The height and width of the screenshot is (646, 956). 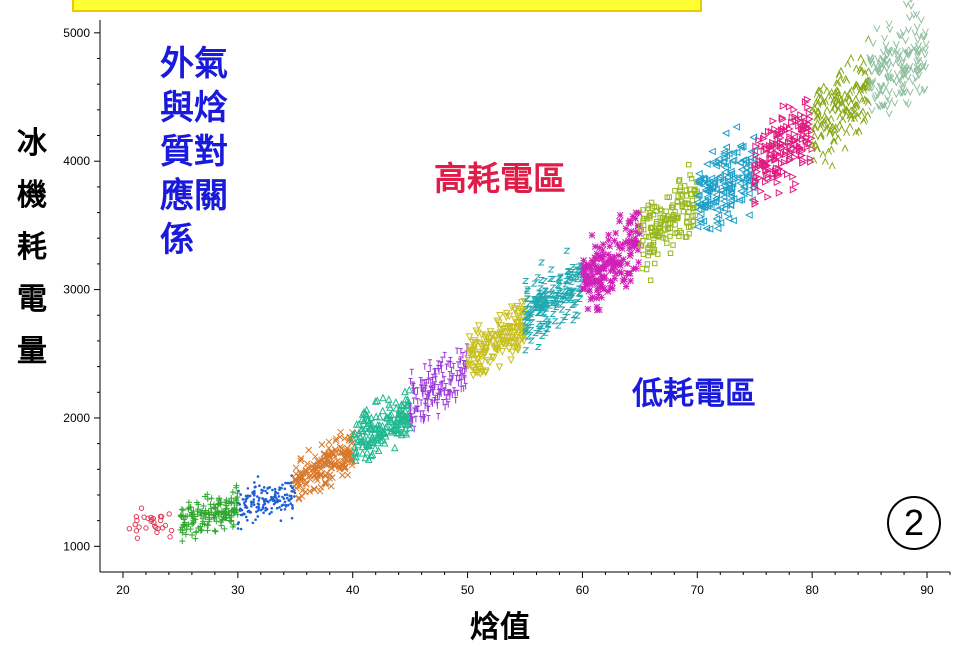 What do you see at coordinates (32, 195) in the screenshot?
I see `y-axis-label-char: 機` at bounding box center [32, 195].